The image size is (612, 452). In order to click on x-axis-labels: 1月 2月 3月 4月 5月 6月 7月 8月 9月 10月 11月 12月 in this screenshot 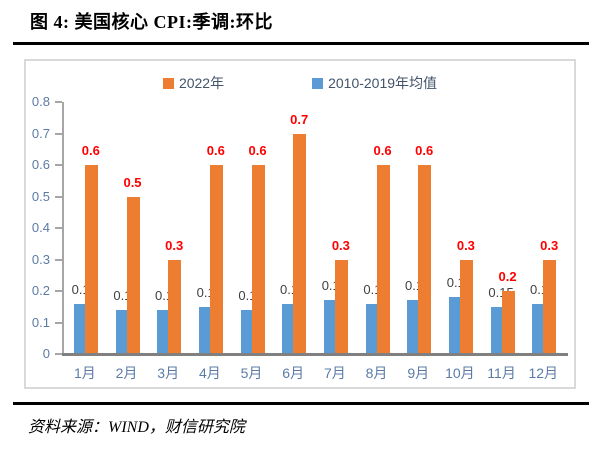, I will do `click(314, 373)`.